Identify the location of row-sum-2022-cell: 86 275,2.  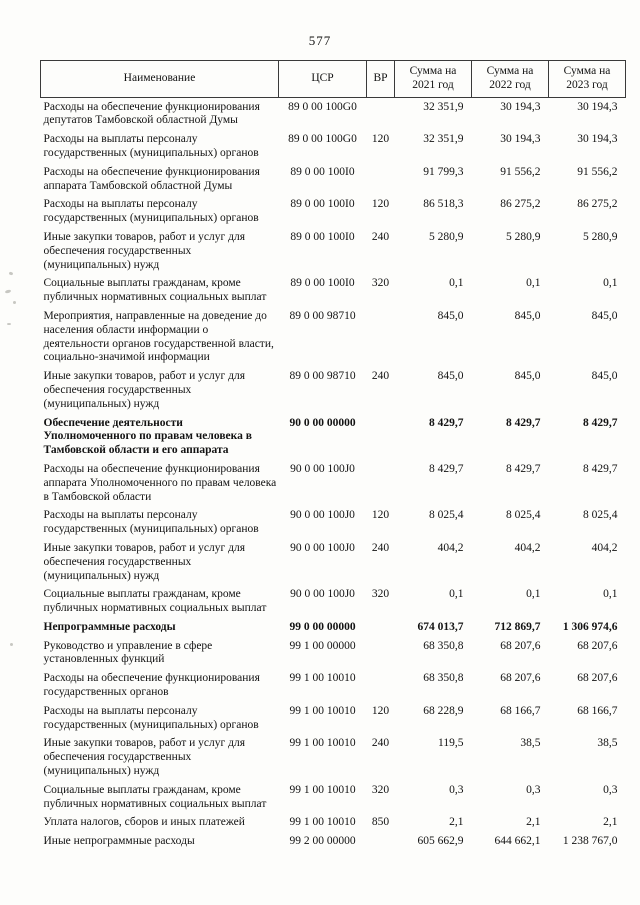
(520, 204).